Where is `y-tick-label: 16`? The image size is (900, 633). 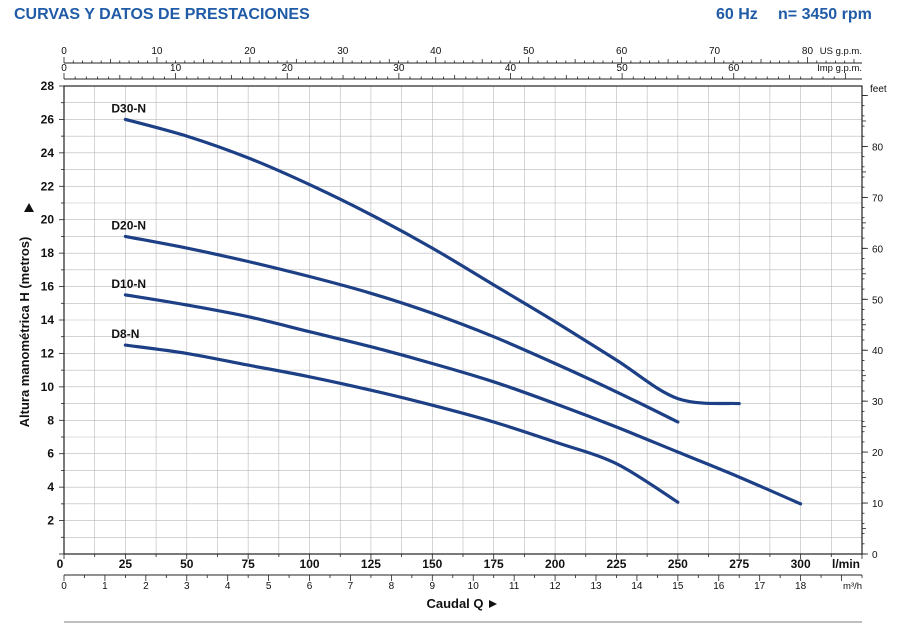
y-tick-label: 16 is located at coordinates (48, 287).